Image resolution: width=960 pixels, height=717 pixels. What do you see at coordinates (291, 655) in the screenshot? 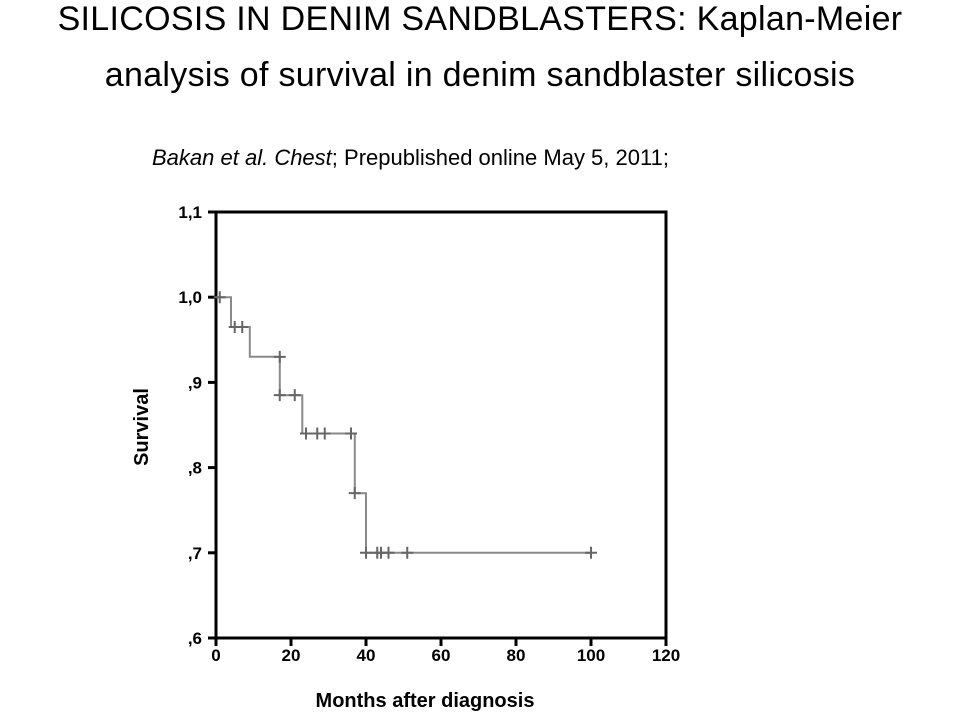
I see `x-tick-label: 20` at bounding box center [291, 655].